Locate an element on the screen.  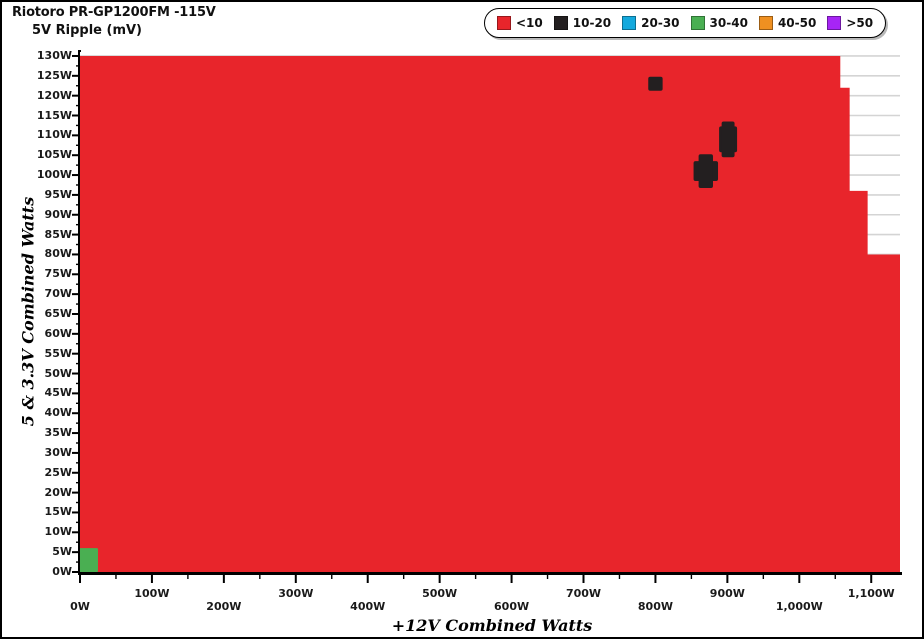
y-axis-tick-label: 65W is located at coordinates (58, 313).